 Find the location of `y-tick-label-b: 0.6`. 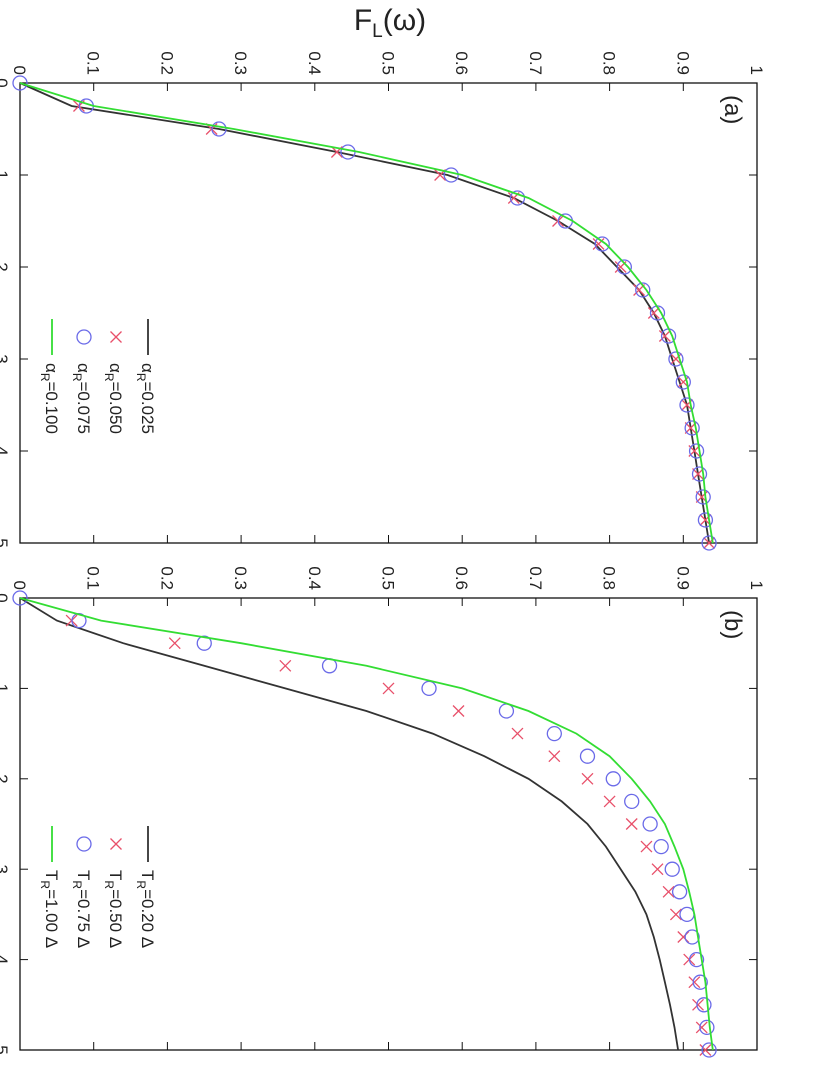

y-tick-label-b: 0.6 is located at coordinates (461, 578).